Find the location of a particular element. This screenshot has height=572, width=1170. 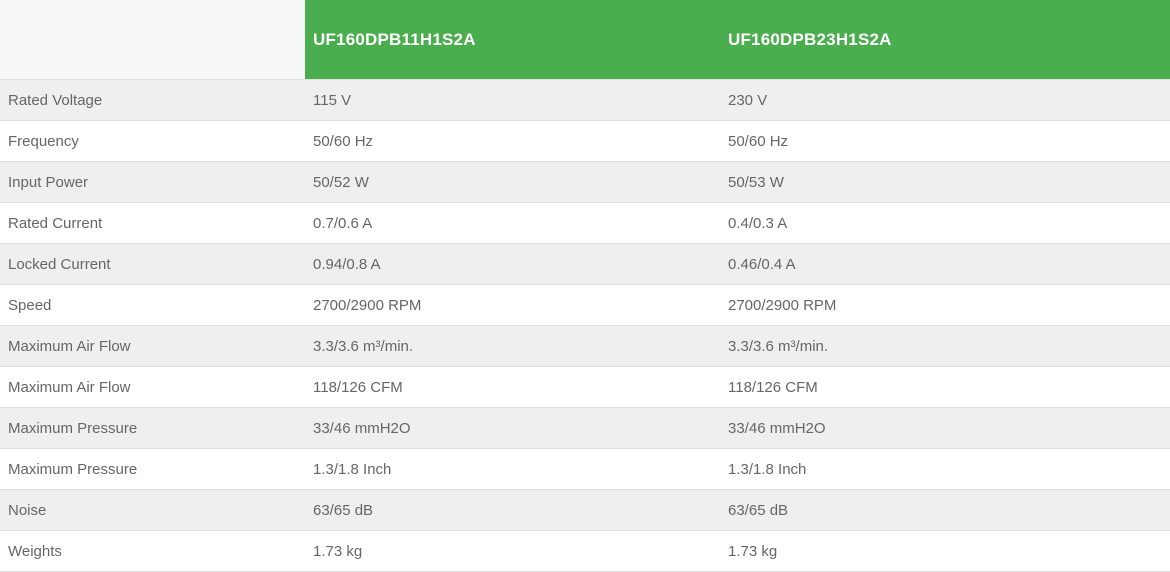

spec-label: Locked Current is located at coordinates (152, 264).